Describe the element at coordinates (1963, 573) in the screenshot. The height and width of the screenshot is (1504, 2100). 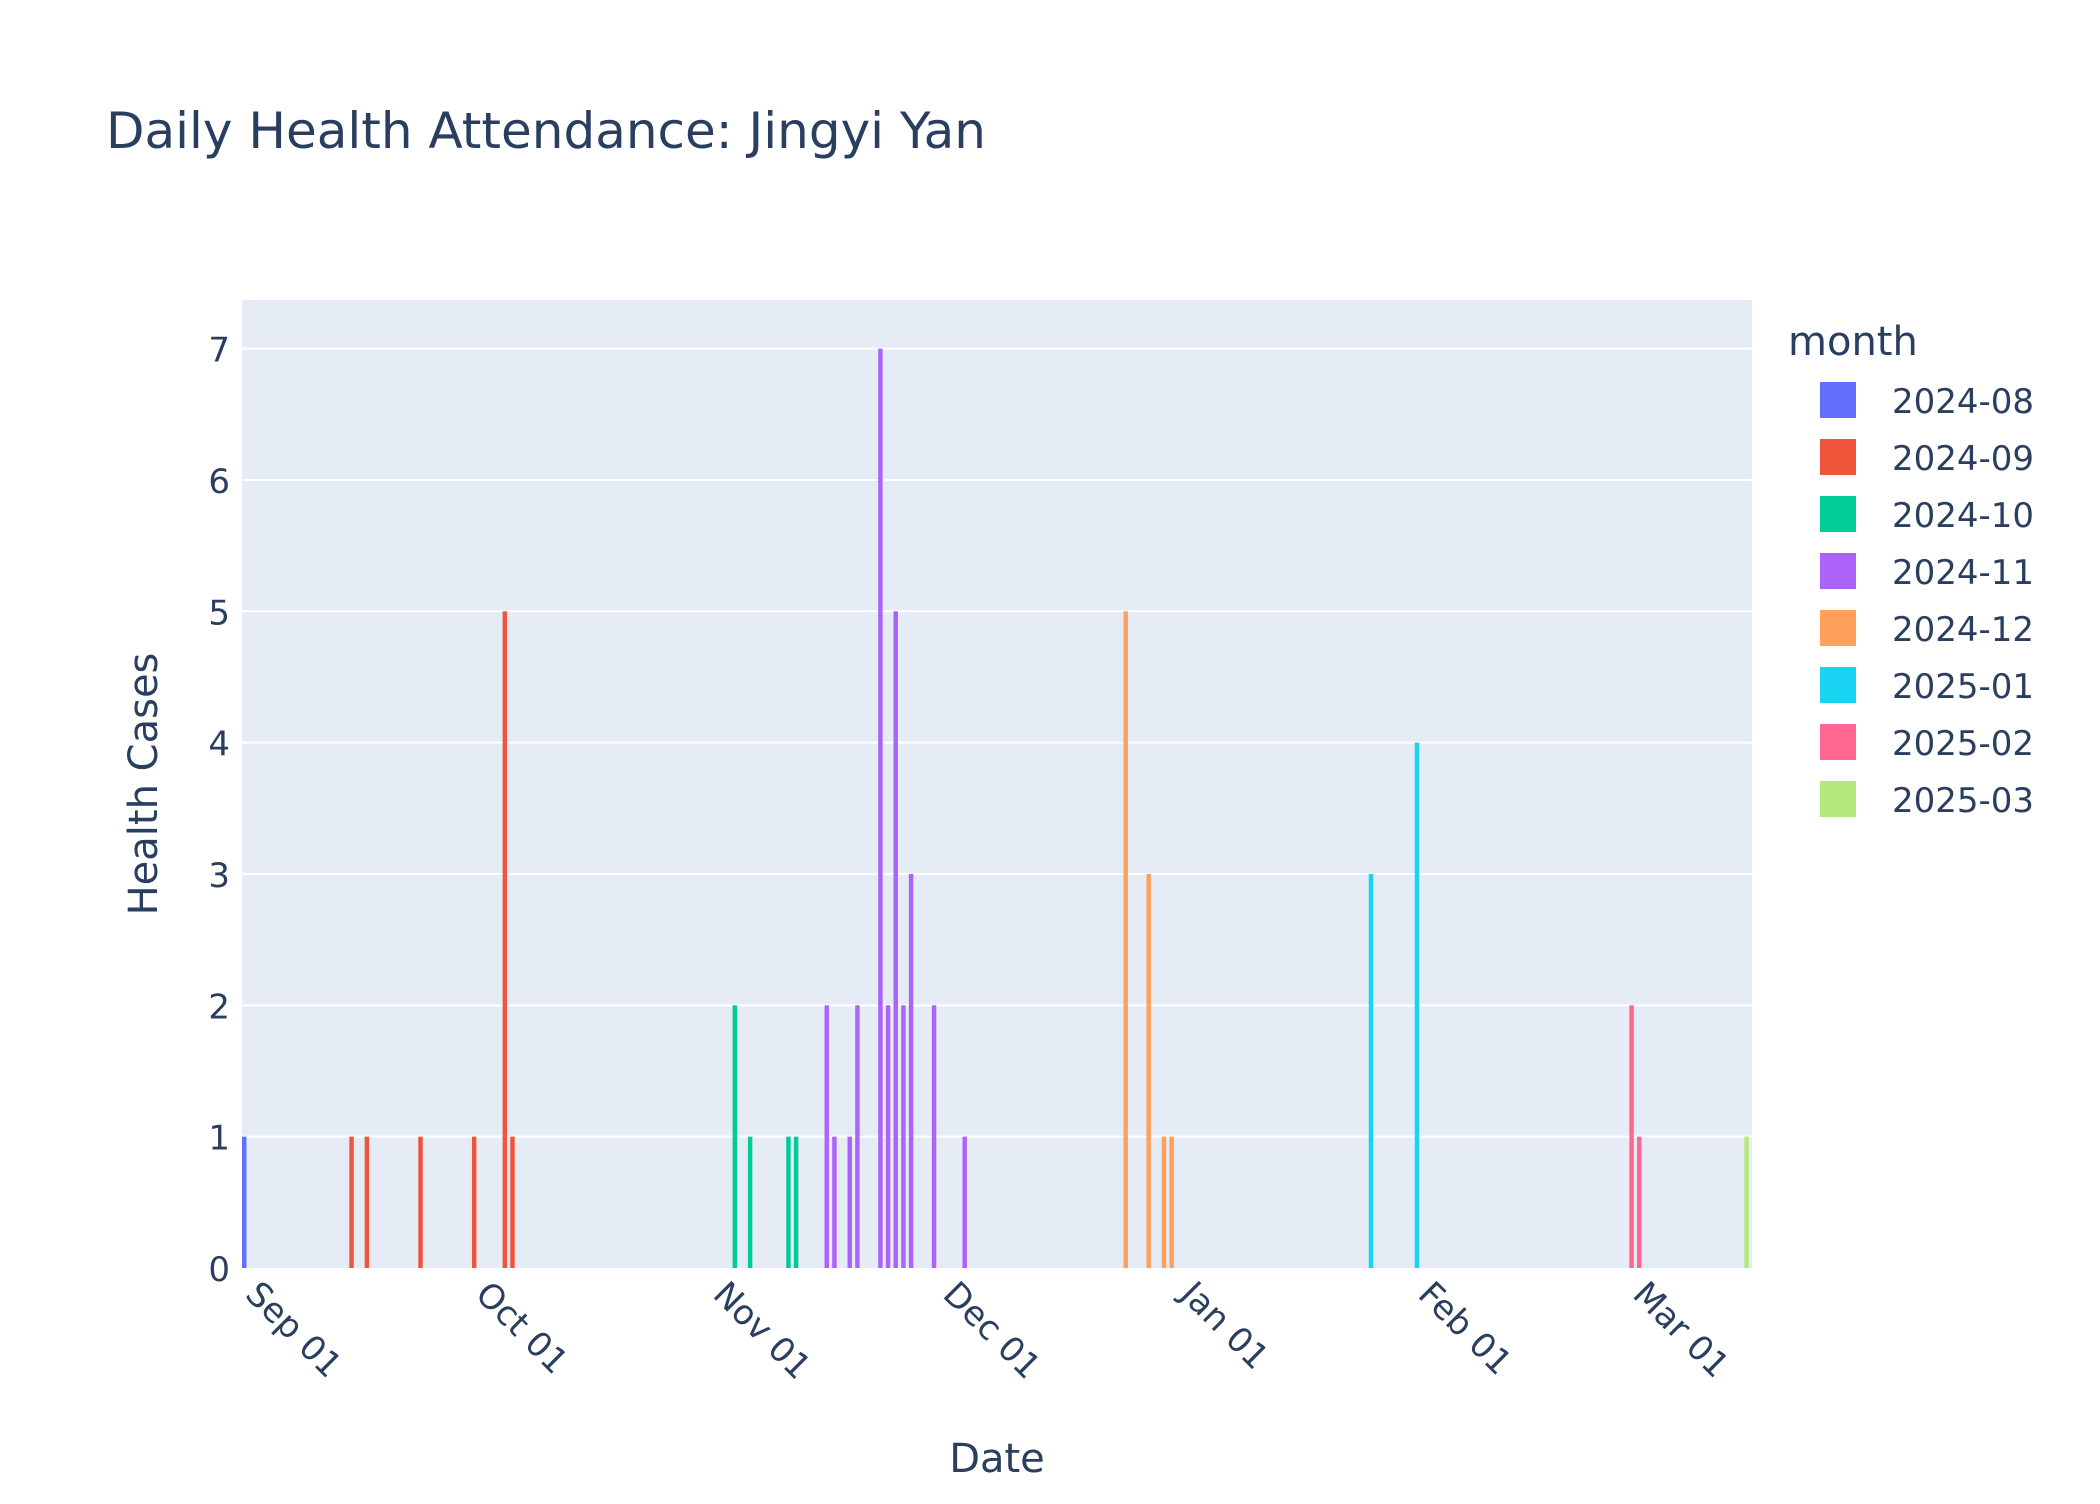
I see `legend-label-2024-11: 2024-11` at that location.